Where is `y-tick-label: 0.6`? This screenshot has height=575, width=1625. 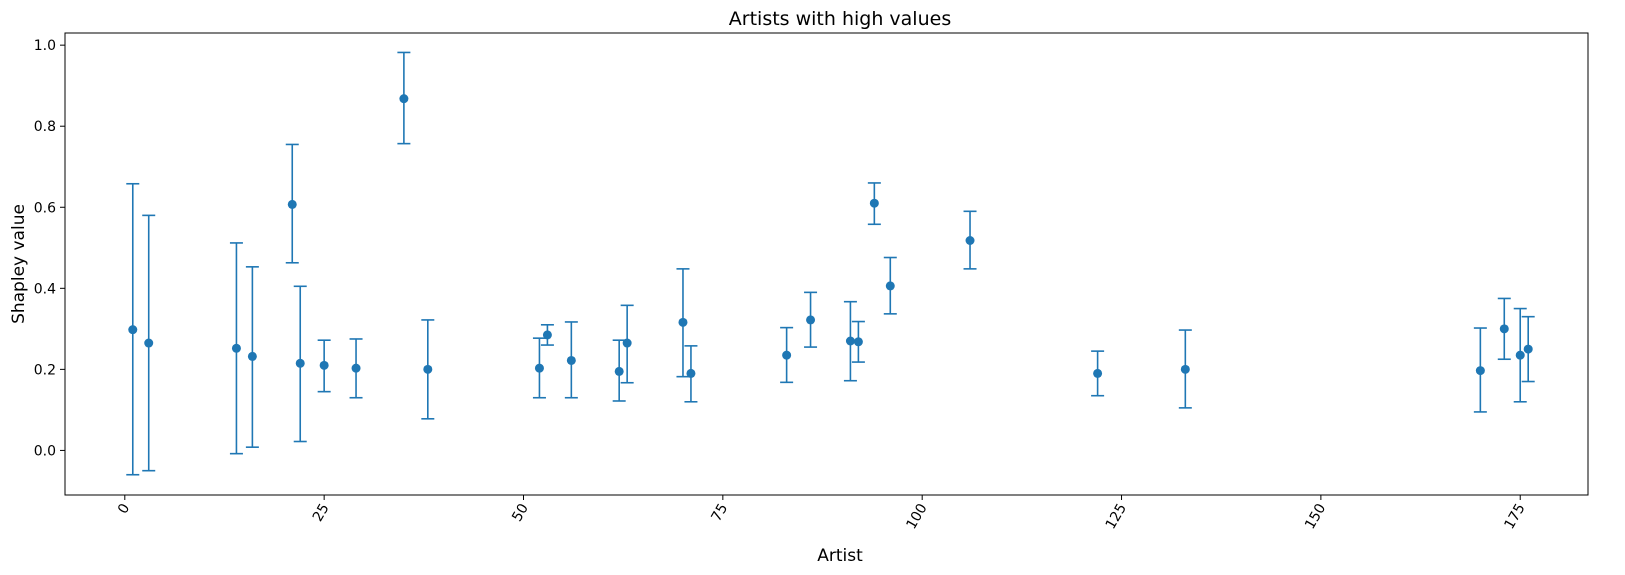
y-tick-label: 0.6 is located at coordinates (45, 208).